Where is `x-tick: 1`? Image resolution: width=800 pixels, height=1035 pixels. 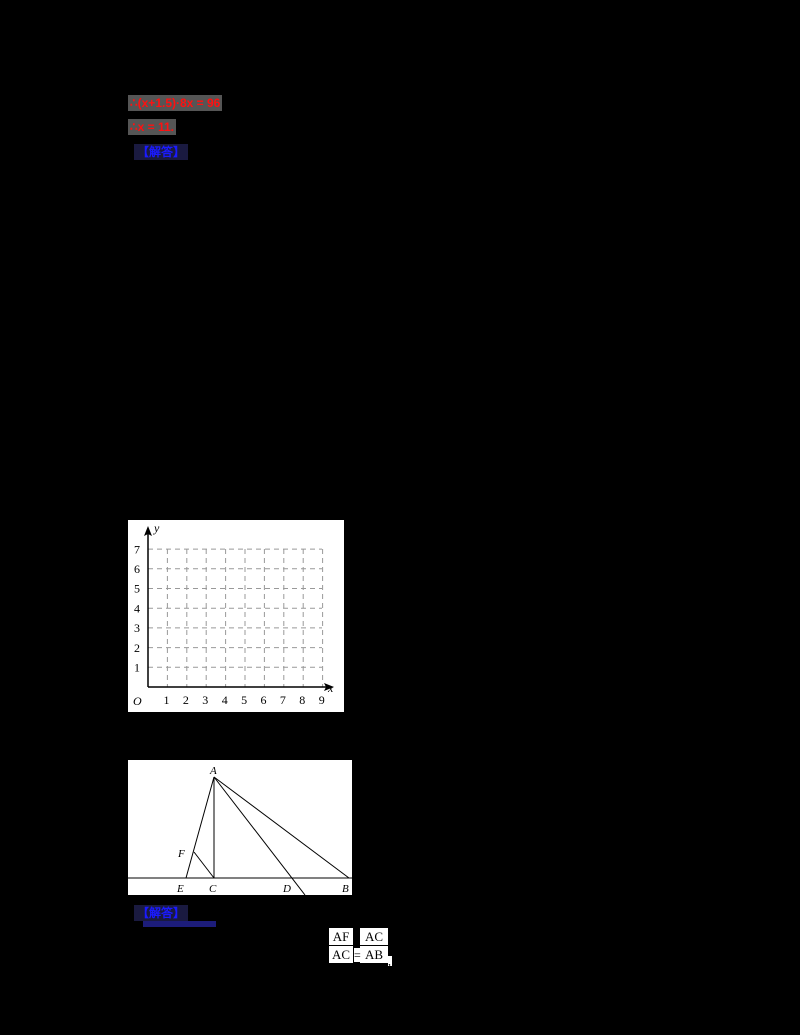
x-tick: 1 is located at coordinates (167, 700).